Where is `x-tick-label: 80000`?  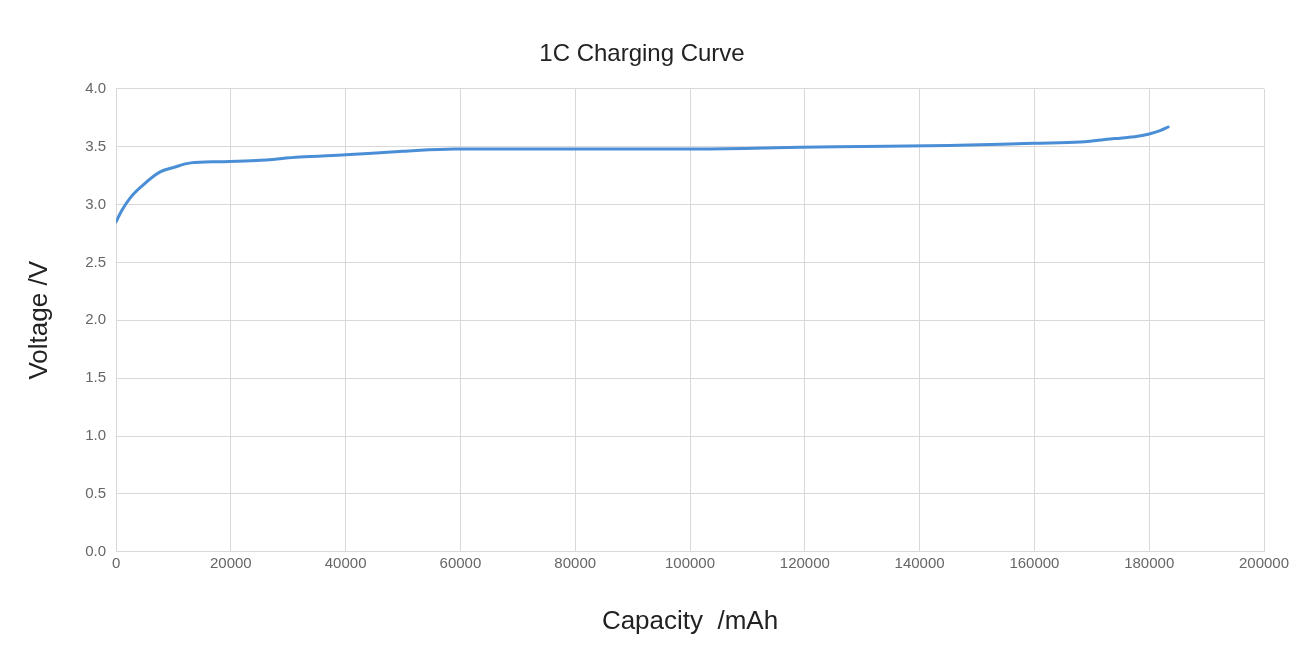 x-tick-label: 80000 is located at coordinates (575, 562).